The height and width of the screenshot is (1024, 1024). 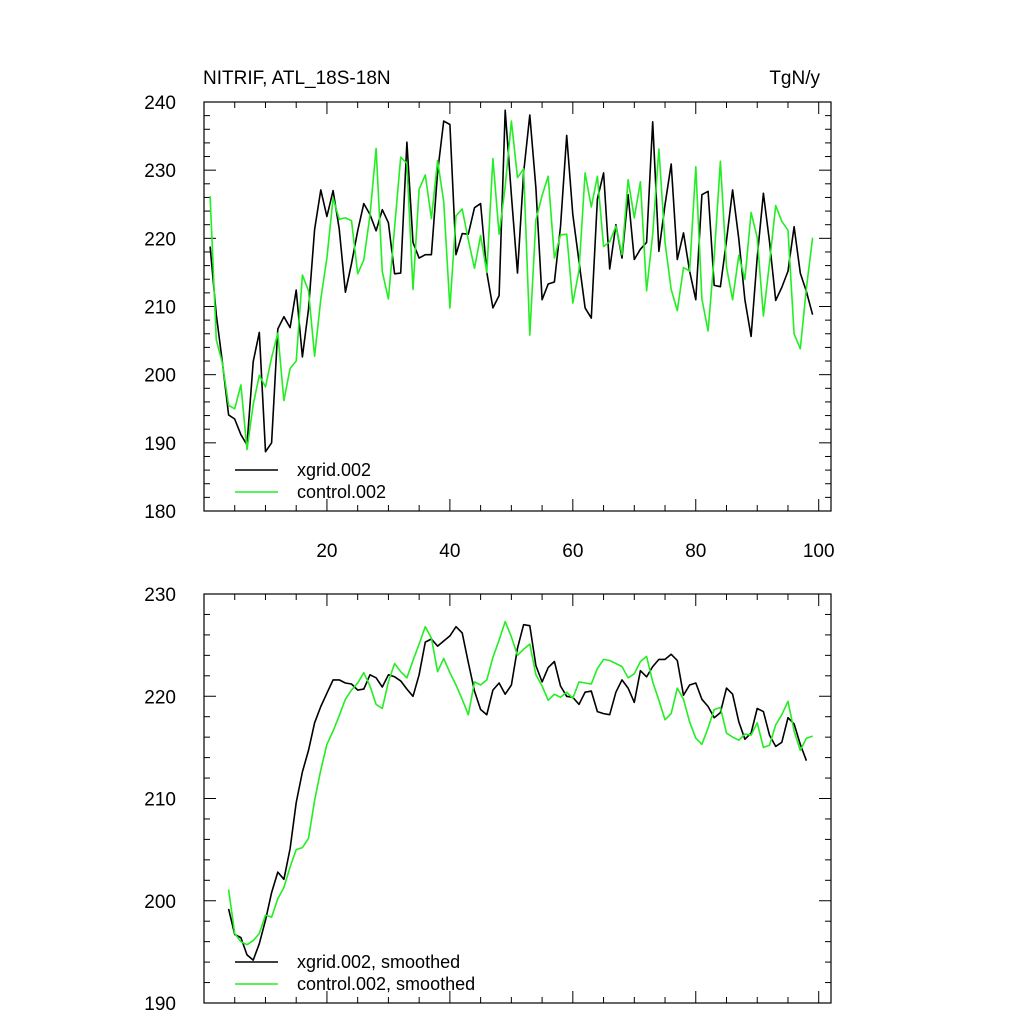 I want to click on y-tick-label: 240, so click(x=160, y=103).